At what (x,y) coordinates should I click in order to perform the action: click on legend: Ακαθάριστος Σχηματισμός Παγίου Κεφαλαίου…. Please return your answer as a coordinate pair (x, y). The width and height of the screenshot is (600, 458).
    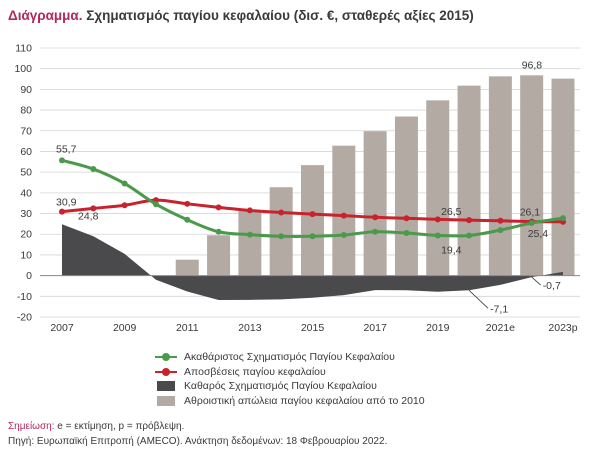
    Looking at the image, I should click on (289, 379).